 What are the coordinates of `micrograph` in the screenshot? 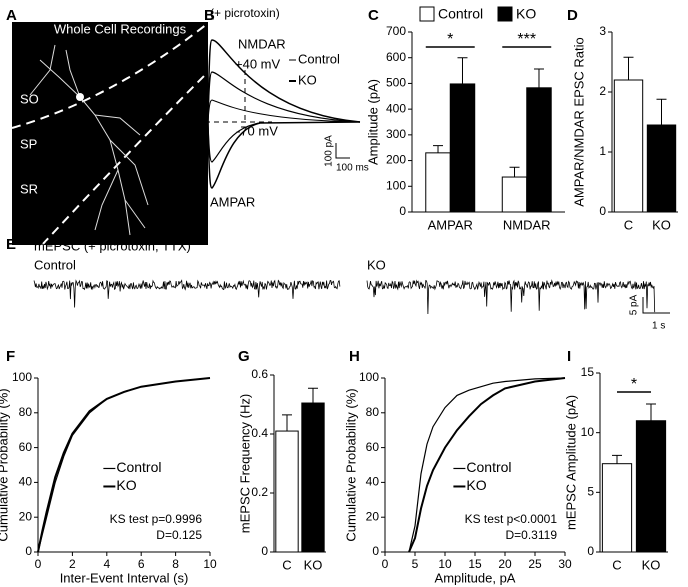 It's located at (110, 133).